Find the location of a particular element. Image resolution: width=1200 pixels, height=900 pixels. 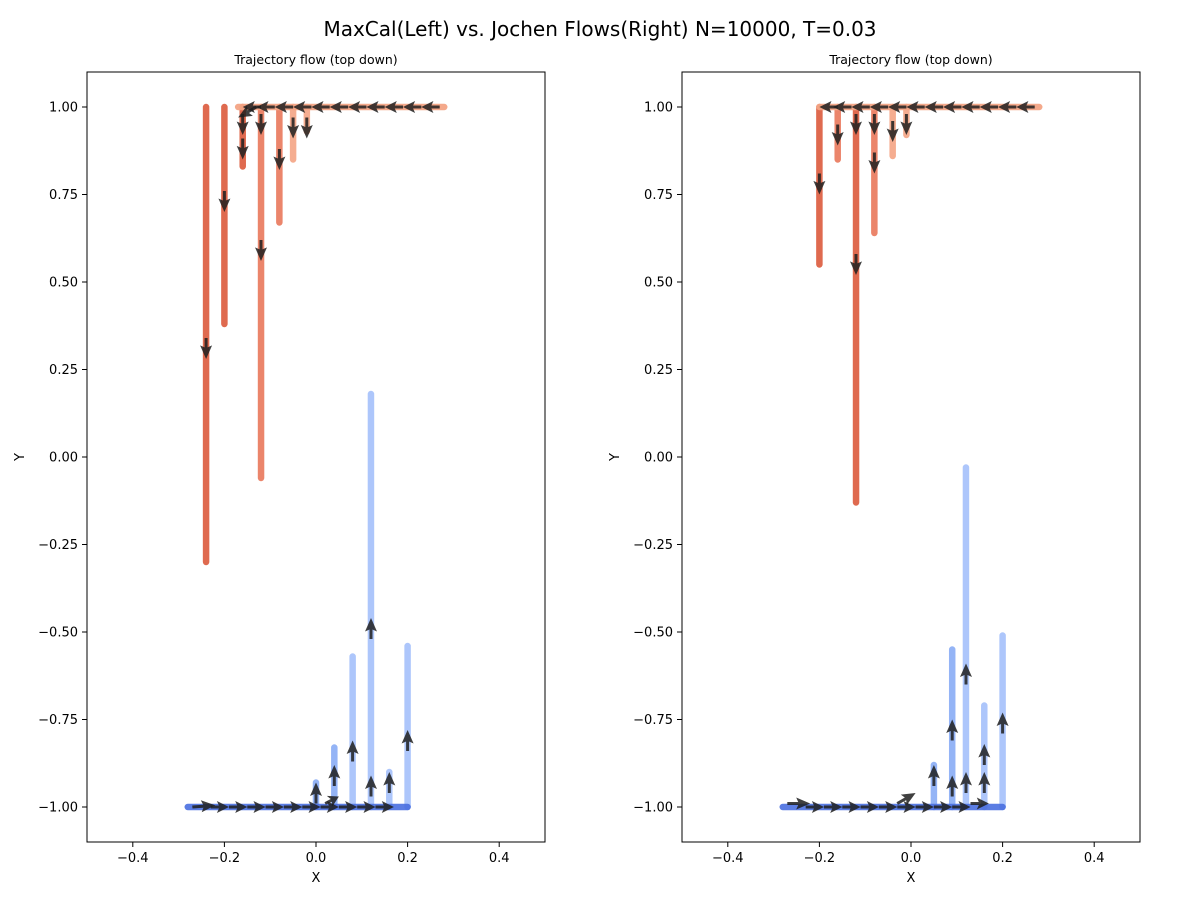

left-y-axis-label: Y is located at coordinates (20, 457).